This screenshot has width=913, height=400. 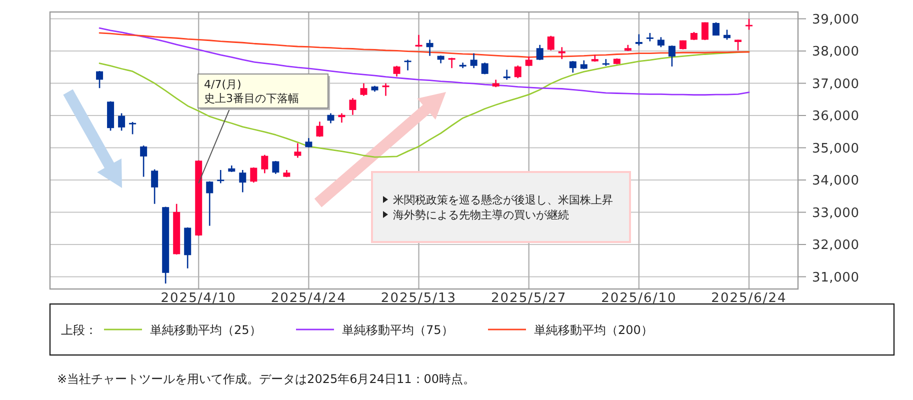 What do you see at coordinates (198, 298) in the screenshot?
I see `x-tick-label: 2025/4/10` at bounding box center [198, 298].